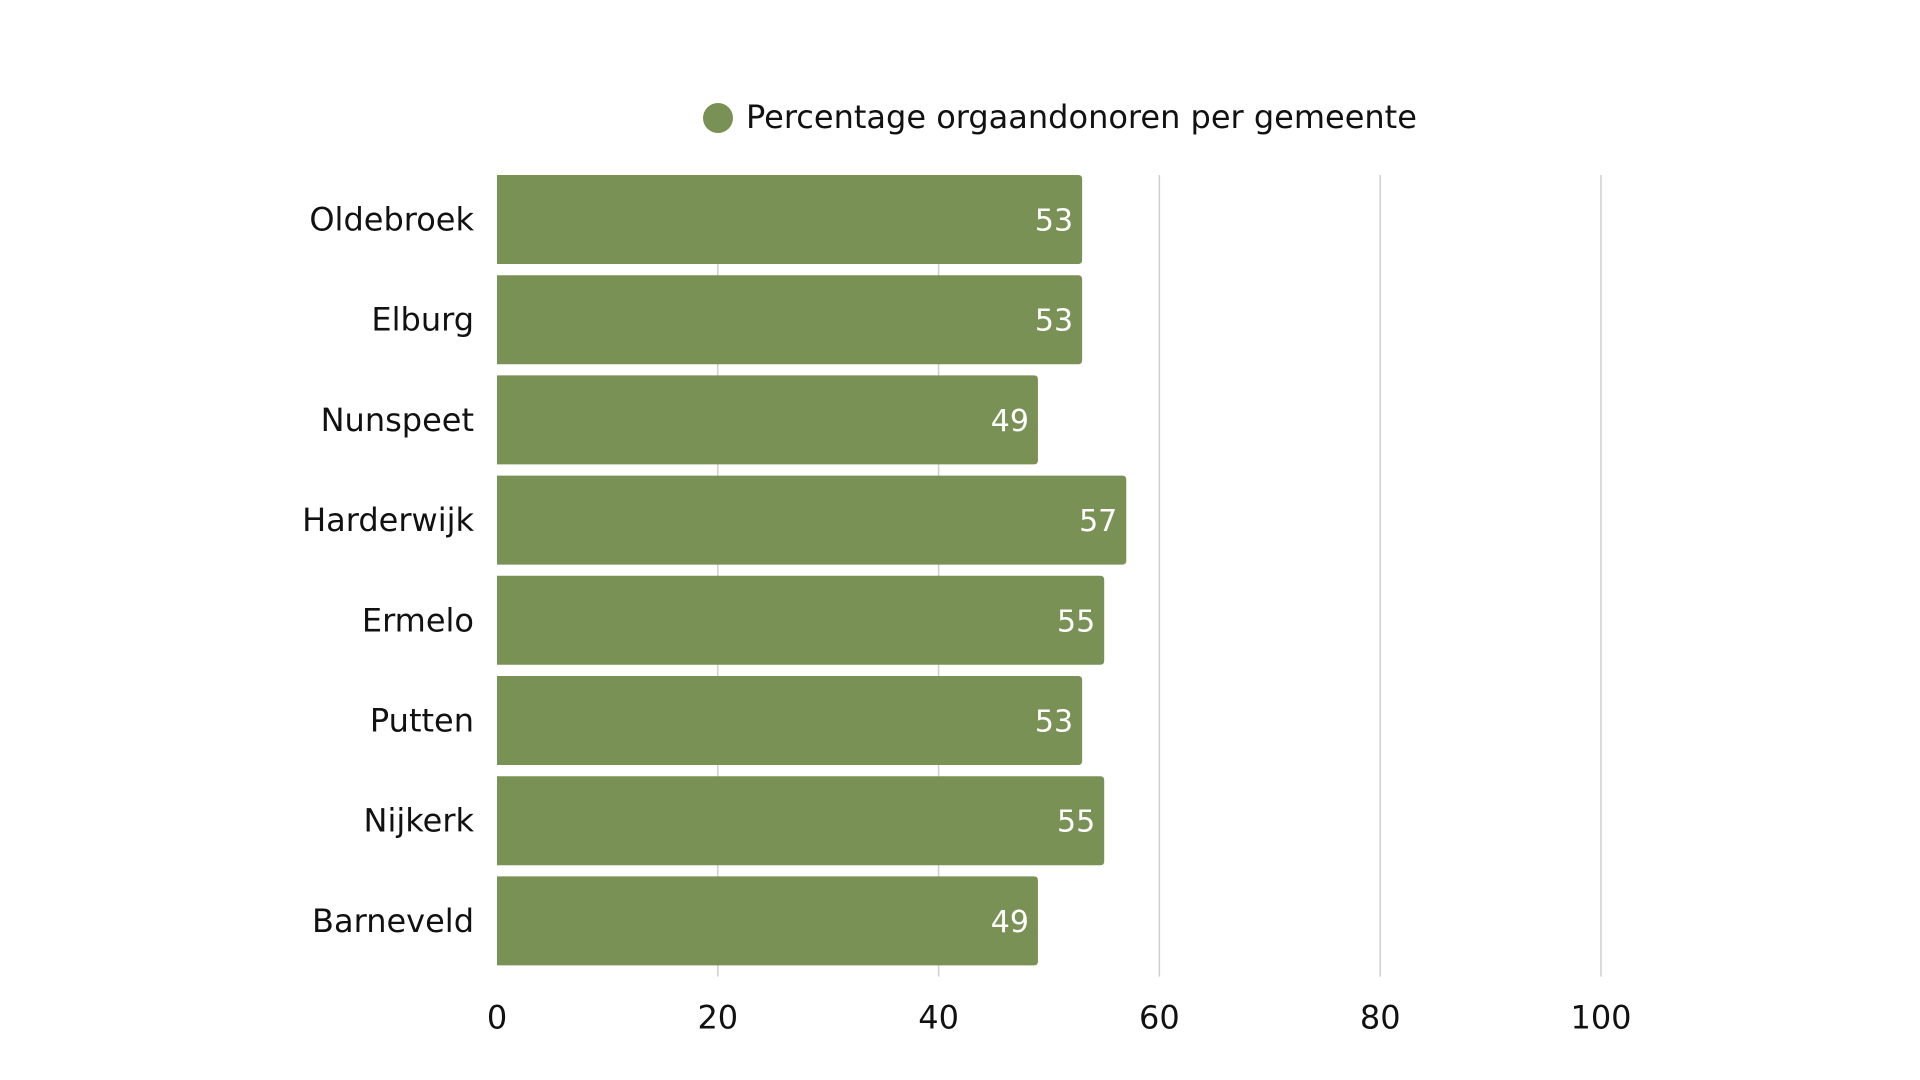 This screenshot has height=1080, width=1920. I want to click on data-label-elburg: 53, so click(1054, 321).